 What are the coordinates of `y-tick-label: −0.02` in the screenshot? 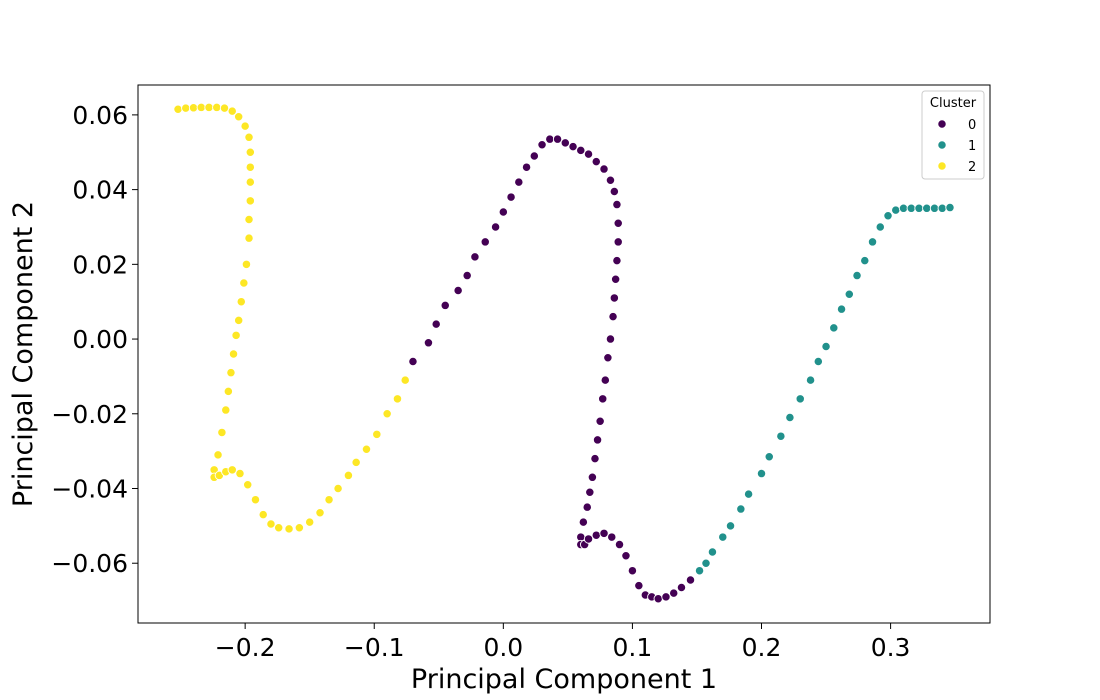 It's located at (89, 414).